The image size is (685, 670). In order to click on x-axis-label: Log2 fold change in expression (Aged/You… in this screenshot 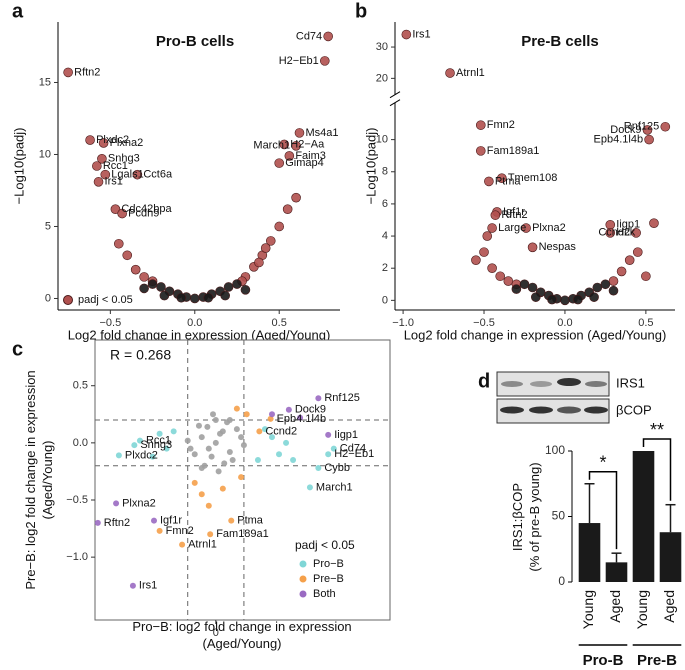, I will do `click(535, 334)`.